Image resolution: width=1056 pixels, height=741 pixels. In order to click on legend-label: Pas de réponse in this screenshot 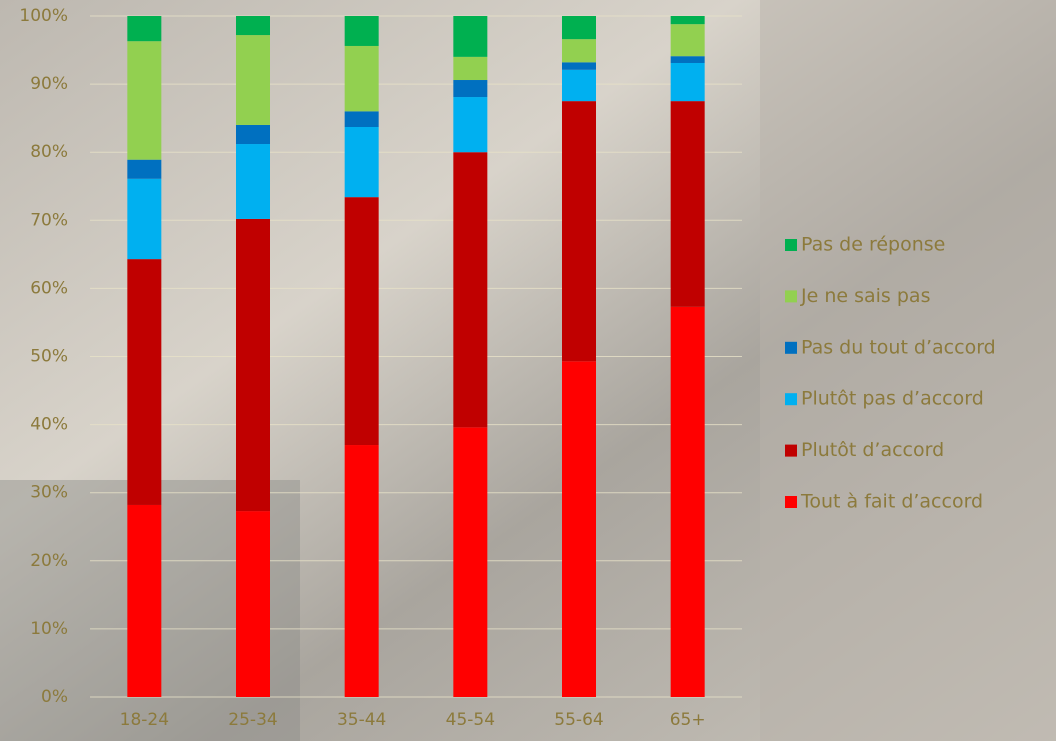, I will do `click(873, 245)`.